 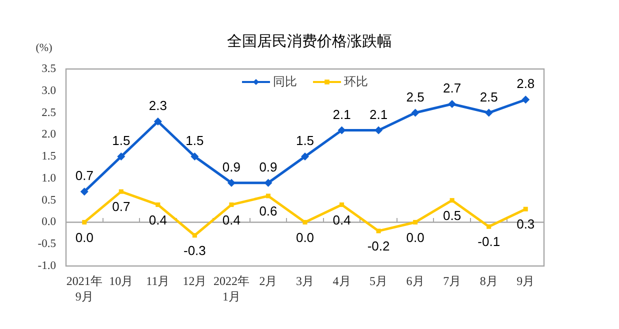 What do you see at coordinates (309, 41) in the screenshot?
I see `chart-title: 全国居民消费价格涨跌幅` at bounding box center [309, 41].